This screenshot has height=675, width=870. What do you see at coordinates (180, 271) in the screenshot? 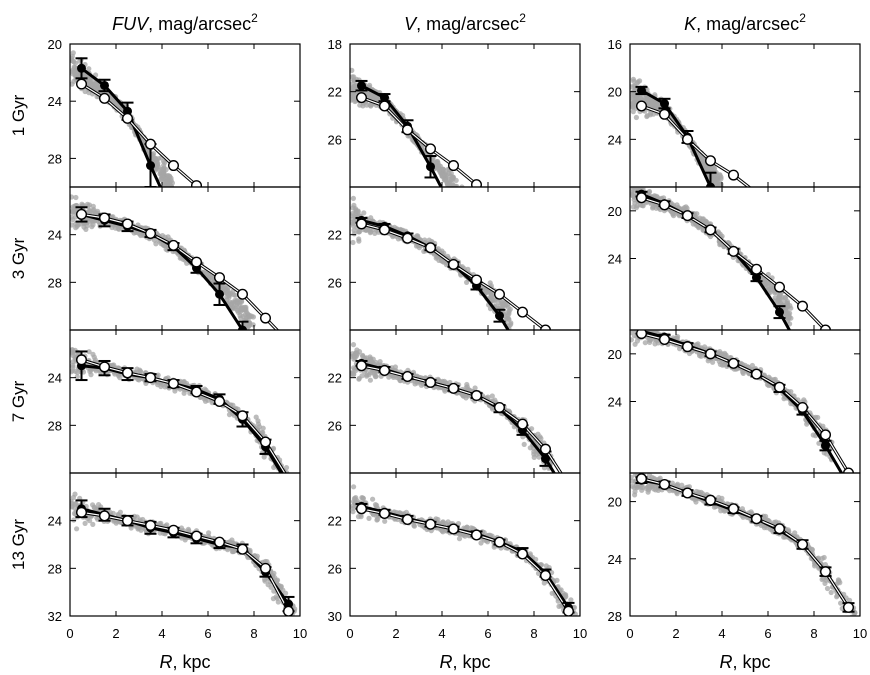
I see `observed-curve-outline` at bounding box center [180, 271].